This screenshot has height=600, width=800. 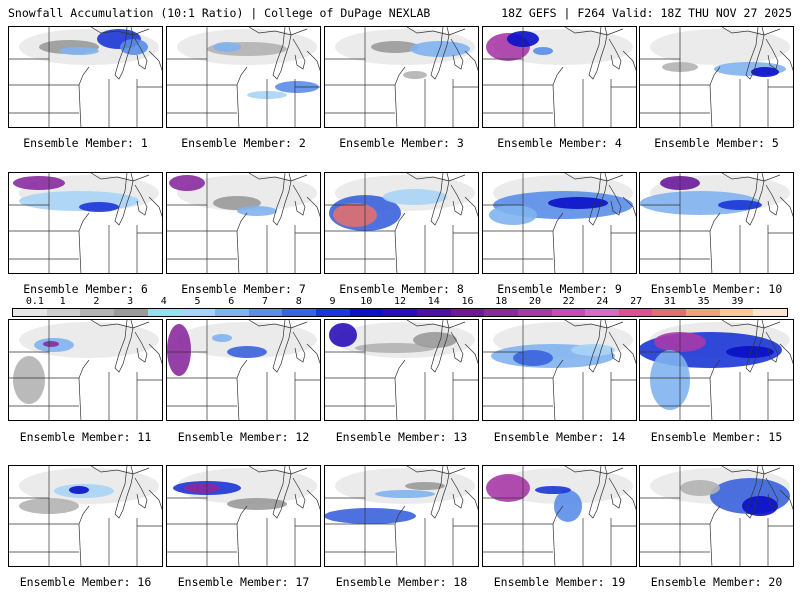 I want to click on legend-label: 27, so click(x=636, y=301).